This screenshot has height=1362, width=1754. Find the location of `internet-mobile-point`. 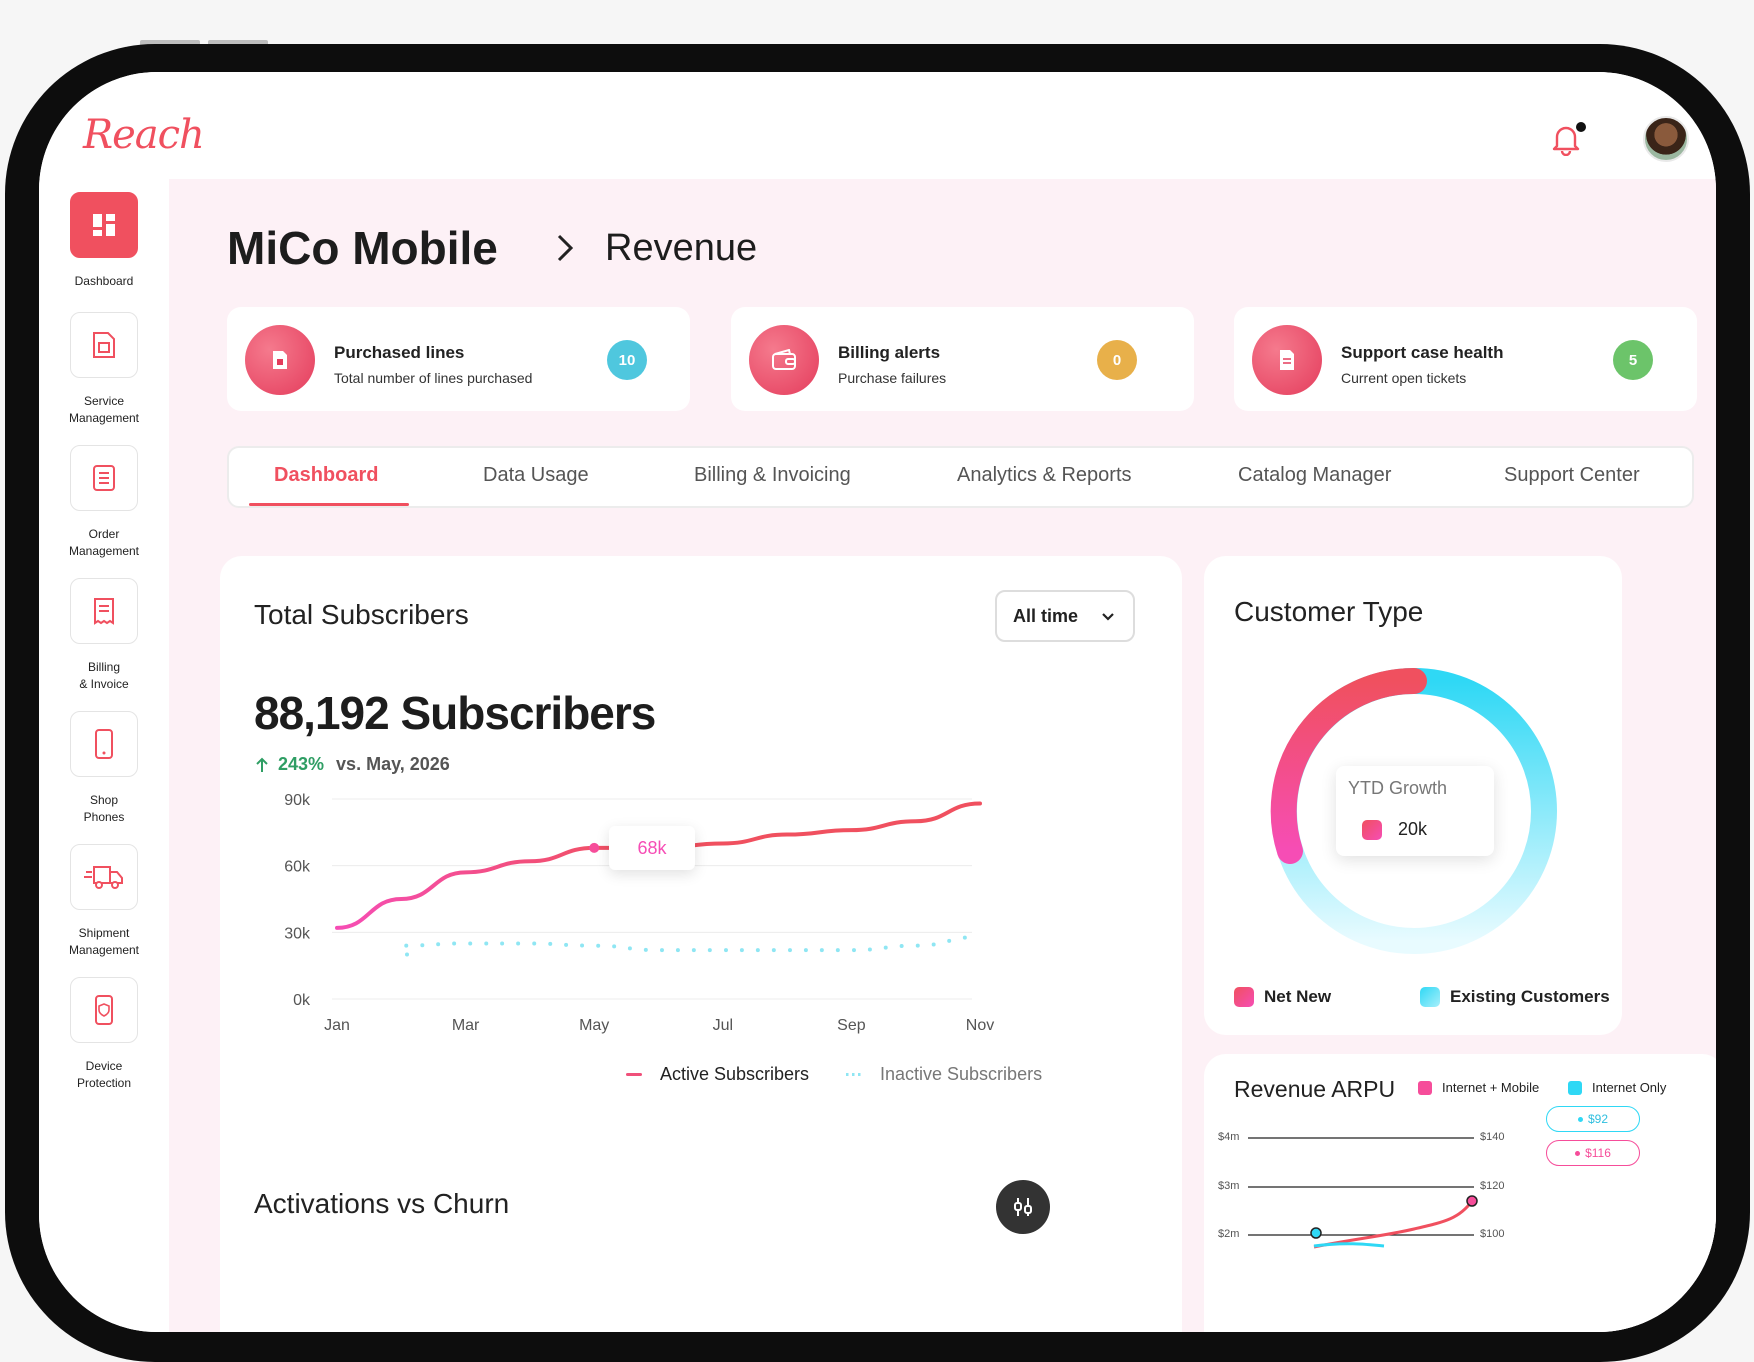

internet-mobile-point is located at coordinates (1472, 1201).